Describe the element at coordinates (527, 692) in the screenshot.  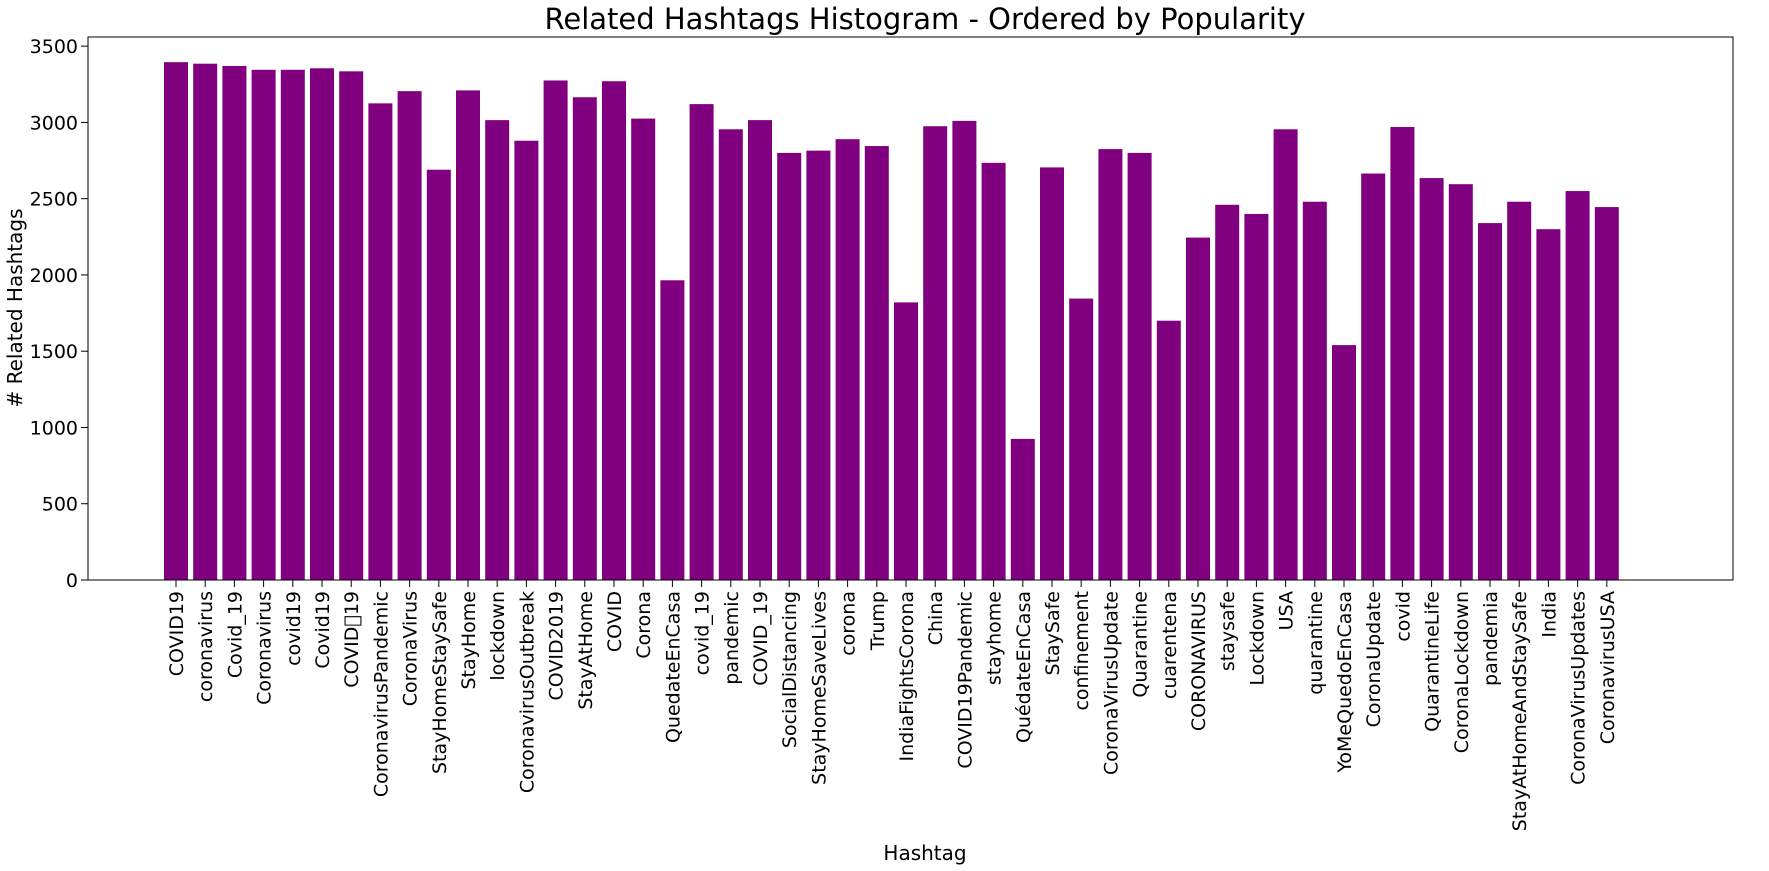
I see `x-tick-label: CoronavirusOutbreak` at that location.